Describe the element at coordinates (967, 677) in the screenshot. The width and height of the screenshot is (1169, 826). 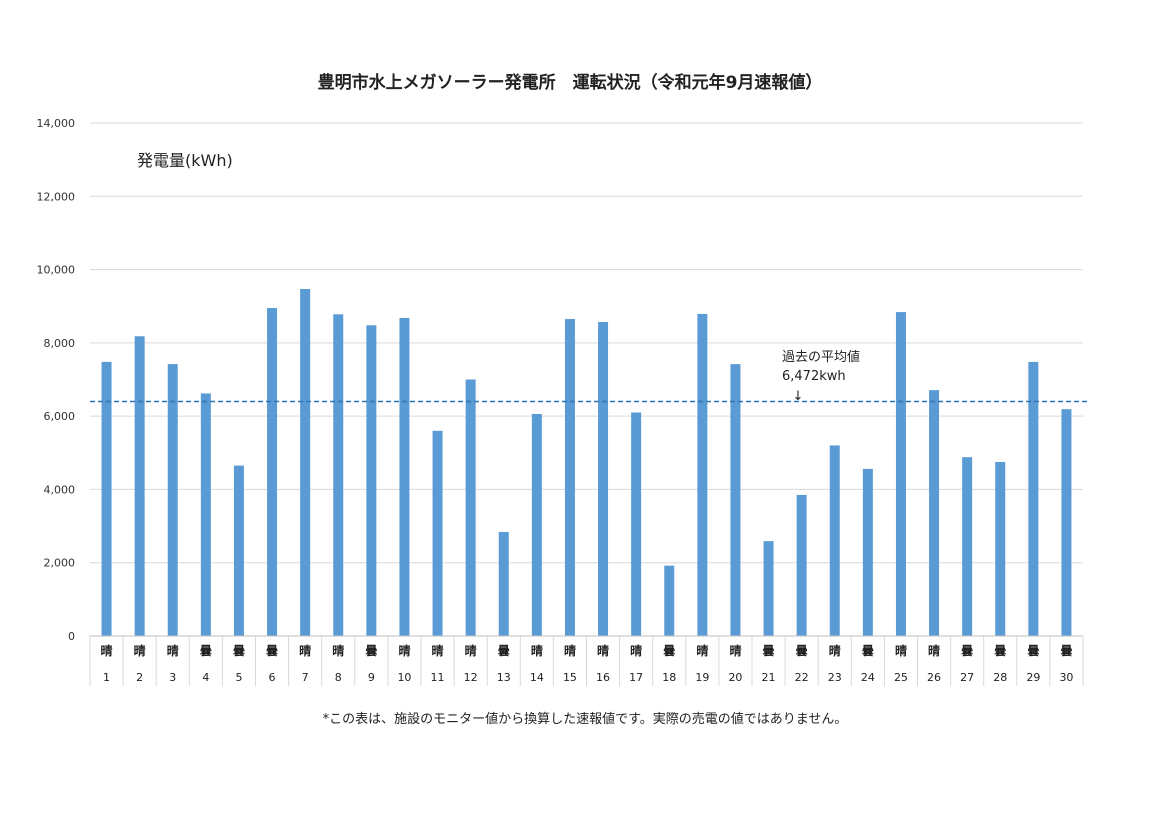
I see `x-tick-label: 27` at that location.